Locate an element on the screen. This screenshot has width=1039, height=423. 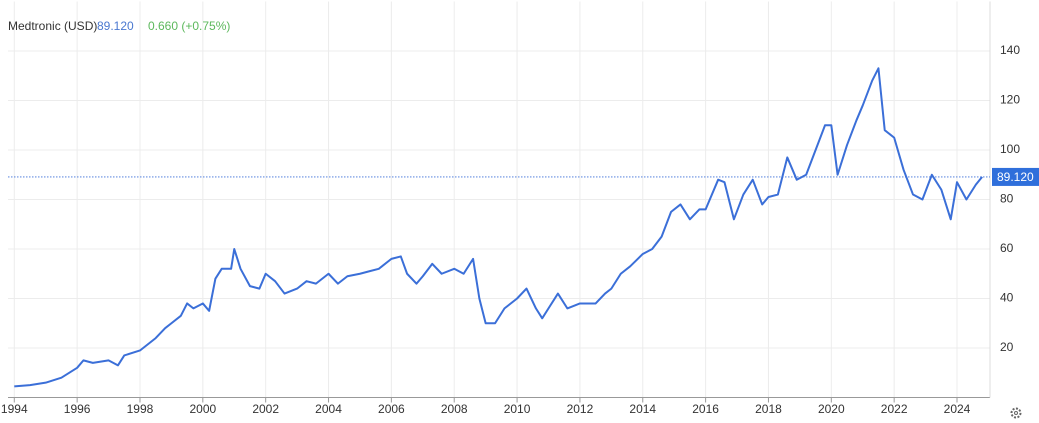
last-price-box is located at coordinates (1015, 176).